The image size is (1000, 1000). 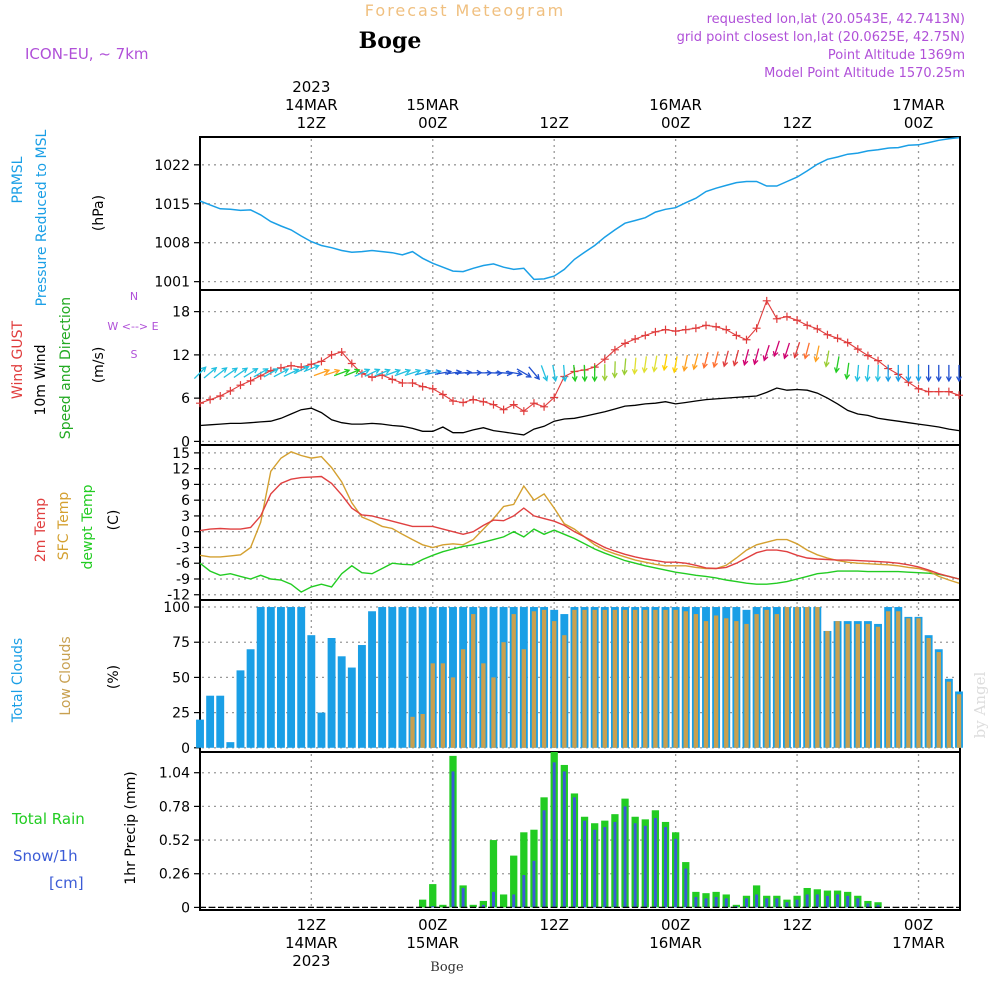 I want to click on y-tick-label: -9, so click(x=183, y=580).